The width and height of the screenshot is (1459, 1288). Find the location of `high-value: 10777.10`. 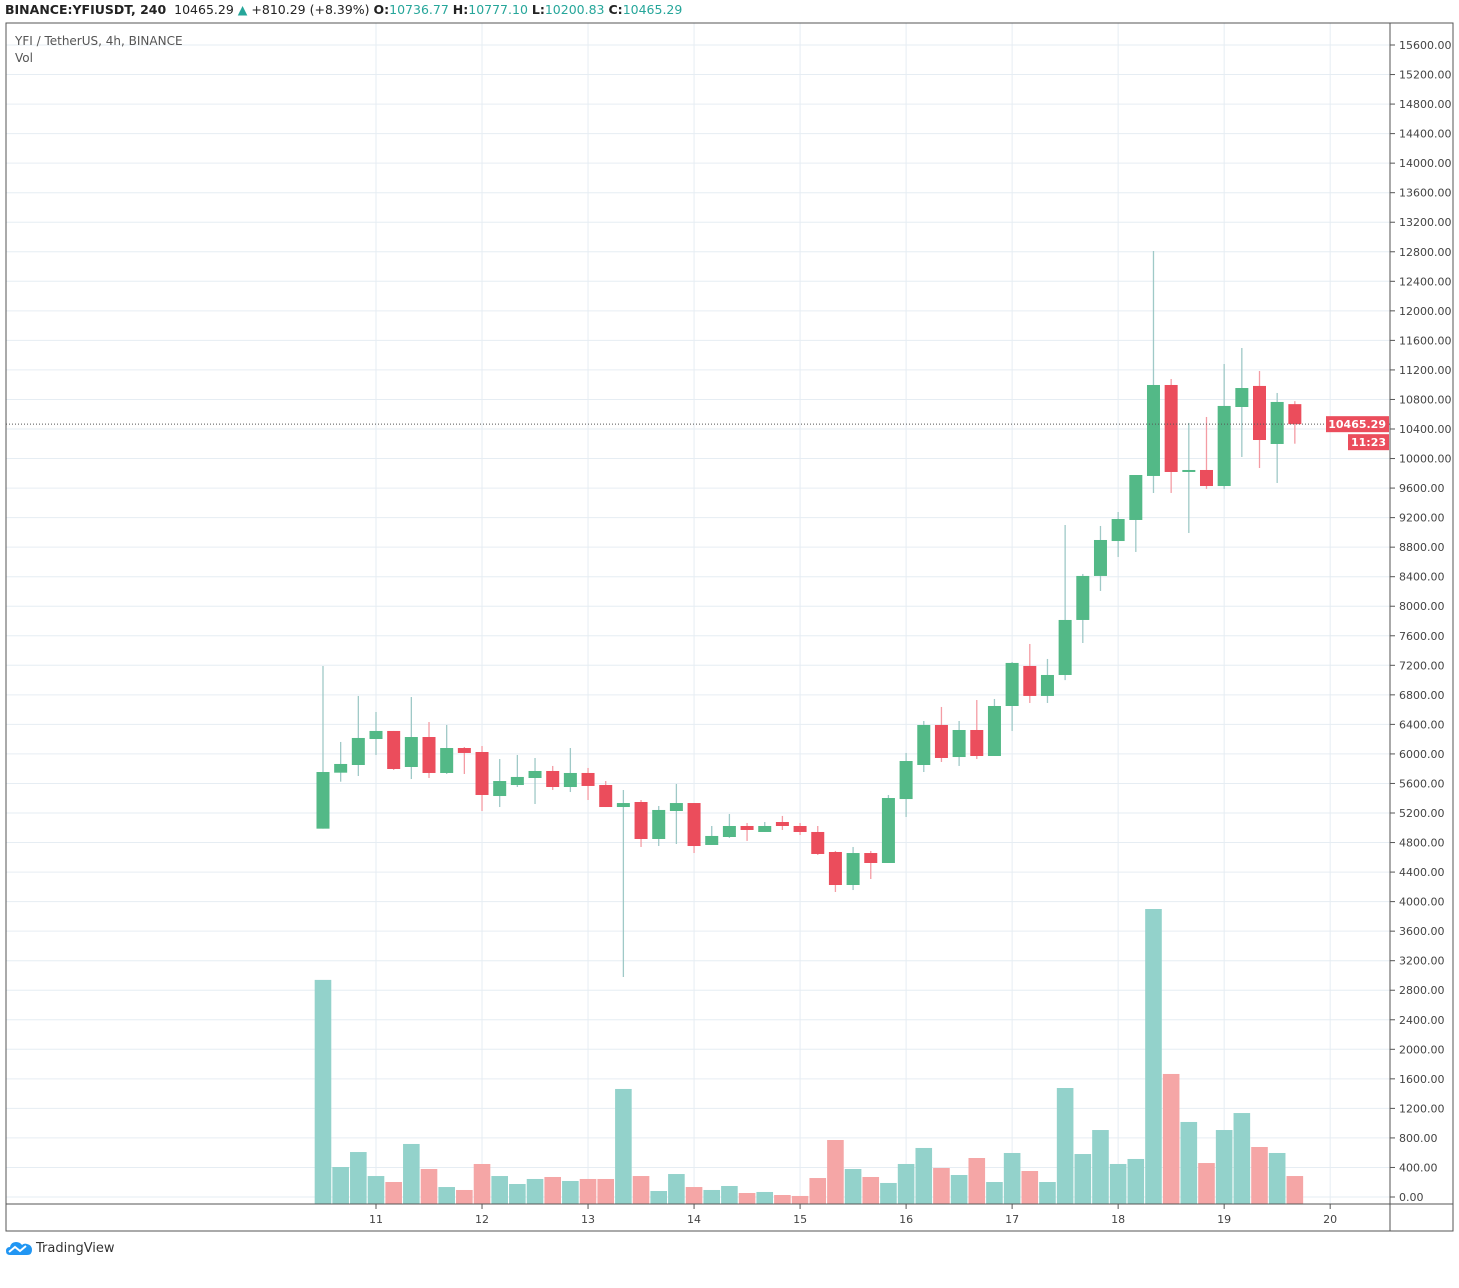

high-value: 10777.10 is located at coordinates (498, 9).